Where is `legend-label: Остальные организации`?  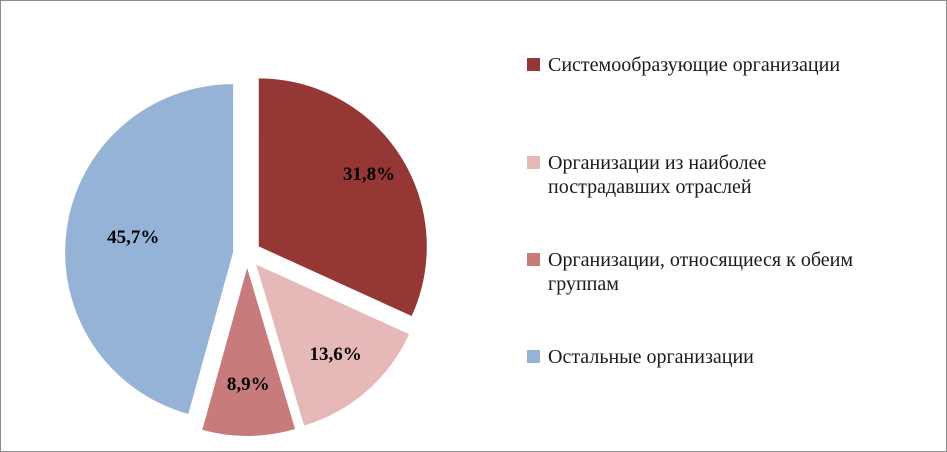 legend-label: Остальные организации is located at coordinates (651, 357).